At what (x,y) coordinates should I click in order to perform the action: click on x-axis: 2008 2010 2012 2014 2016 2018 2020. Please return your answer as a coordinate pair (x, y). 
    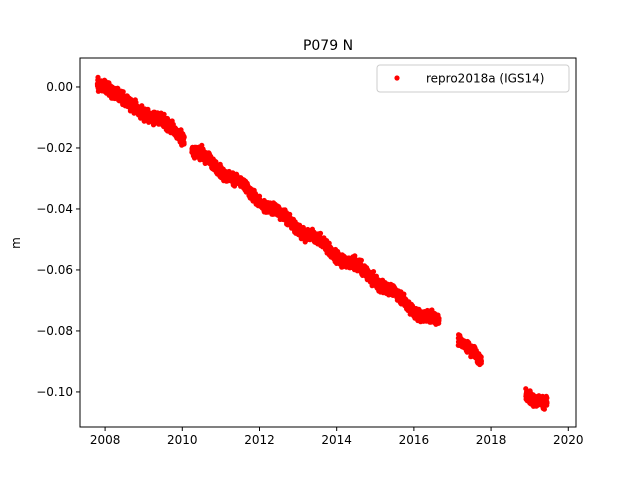
    Looking at the image, I should click on (337, 437).